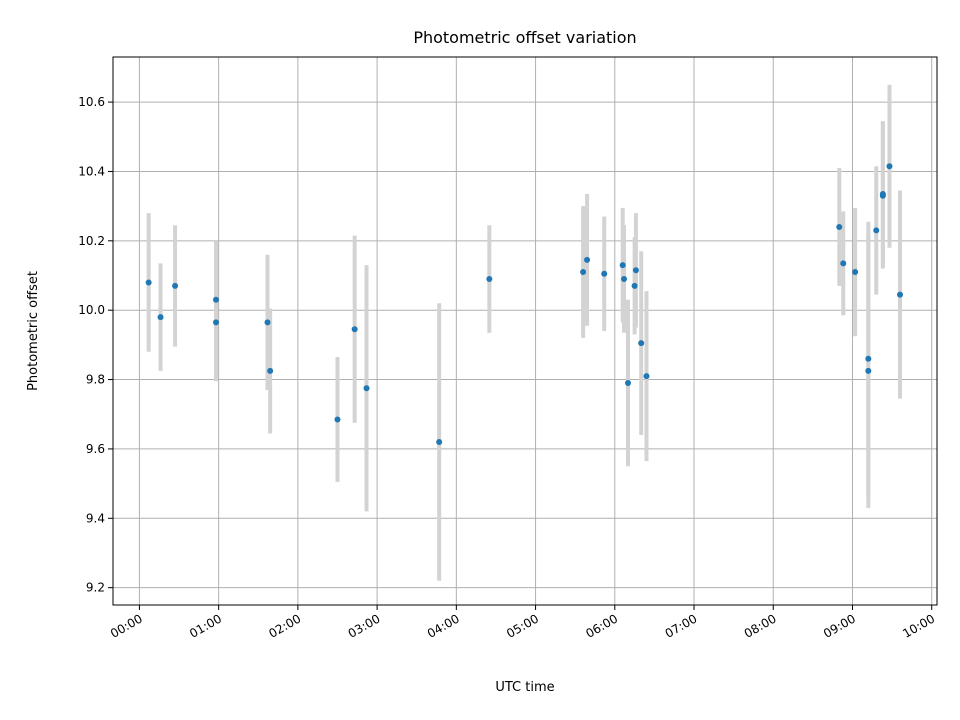 The image size is (960, 720). Describe the element at coordinates (522, 625) in the screenshot. I see `x-tick-label: 05:00` at that location.